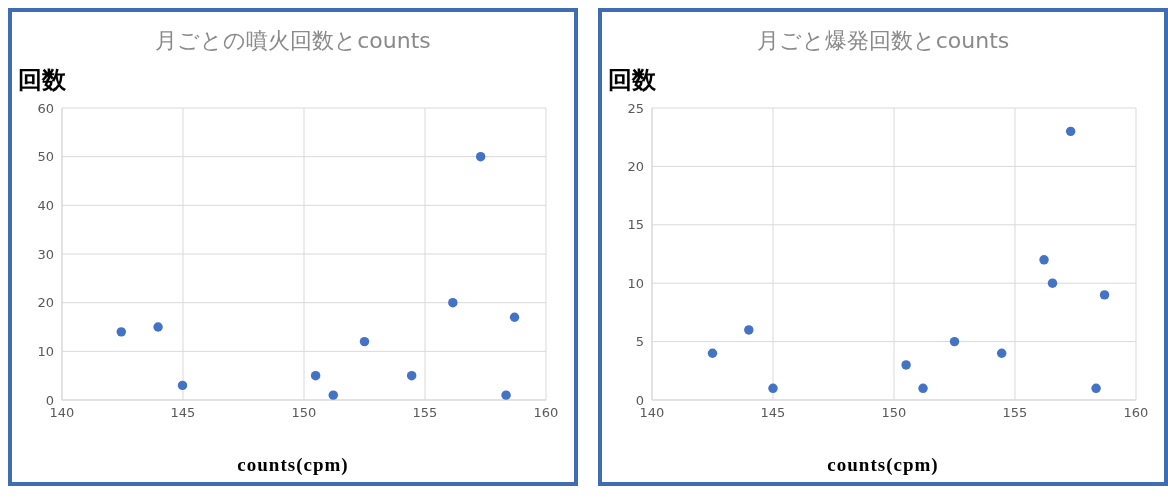  What do you see at coordinates (635, 225) in the screenshot?
I see `y-tick-label: 15` at bounding box center [635, 225].